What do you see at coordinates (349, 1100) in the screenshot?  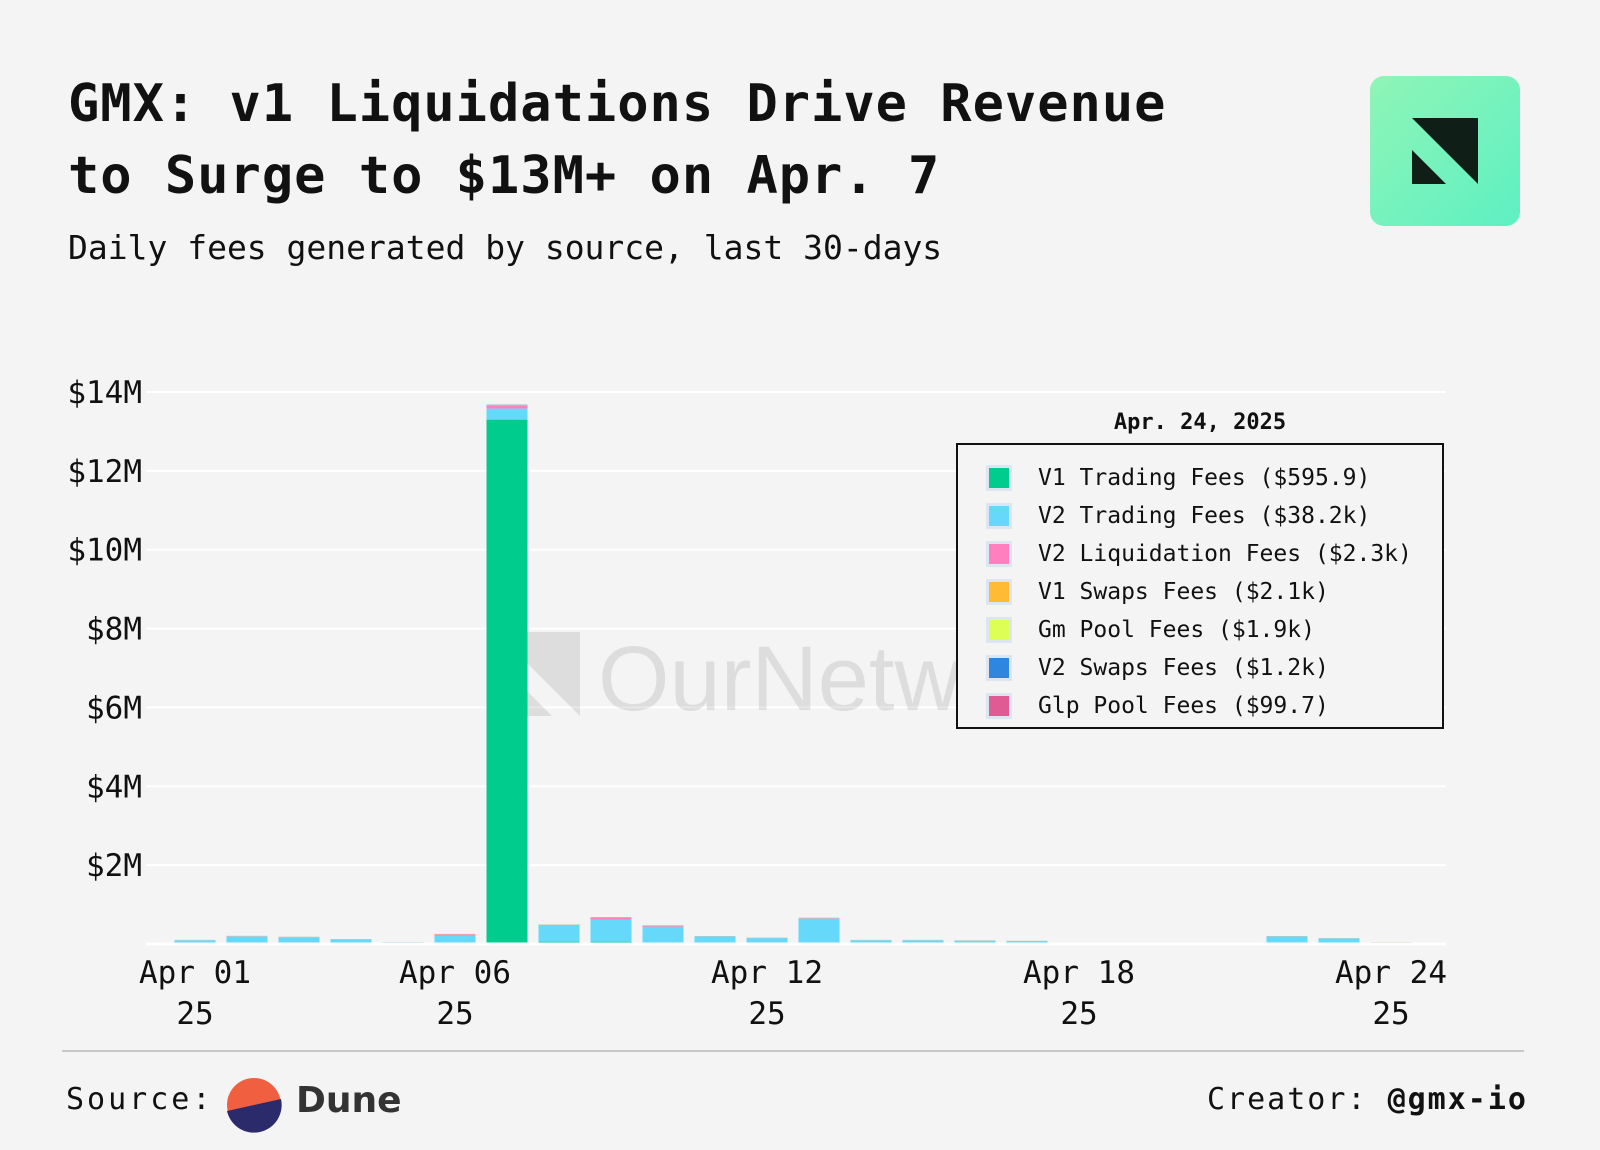 I see `source-name: Dune` at bounding box center [349, 1100].